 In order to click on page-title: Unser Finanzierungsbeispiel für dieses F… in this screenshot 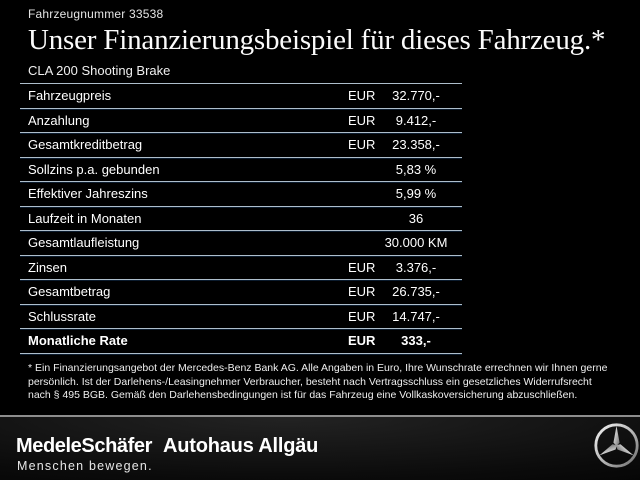, I will do `click(317, 40)`.